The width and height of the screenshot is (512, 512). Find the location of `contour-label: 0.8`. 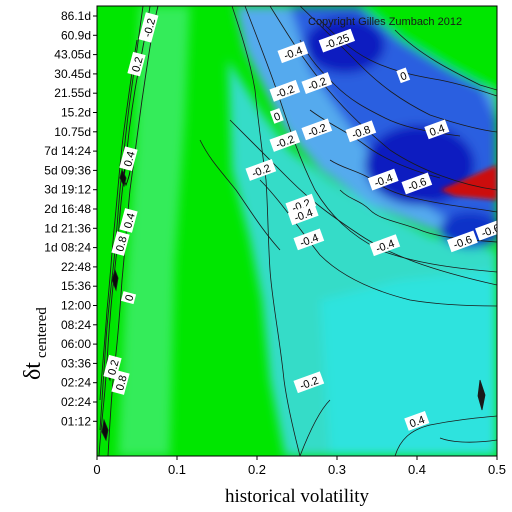

contour-label: 0.8 is located at coordinates (120, 243).